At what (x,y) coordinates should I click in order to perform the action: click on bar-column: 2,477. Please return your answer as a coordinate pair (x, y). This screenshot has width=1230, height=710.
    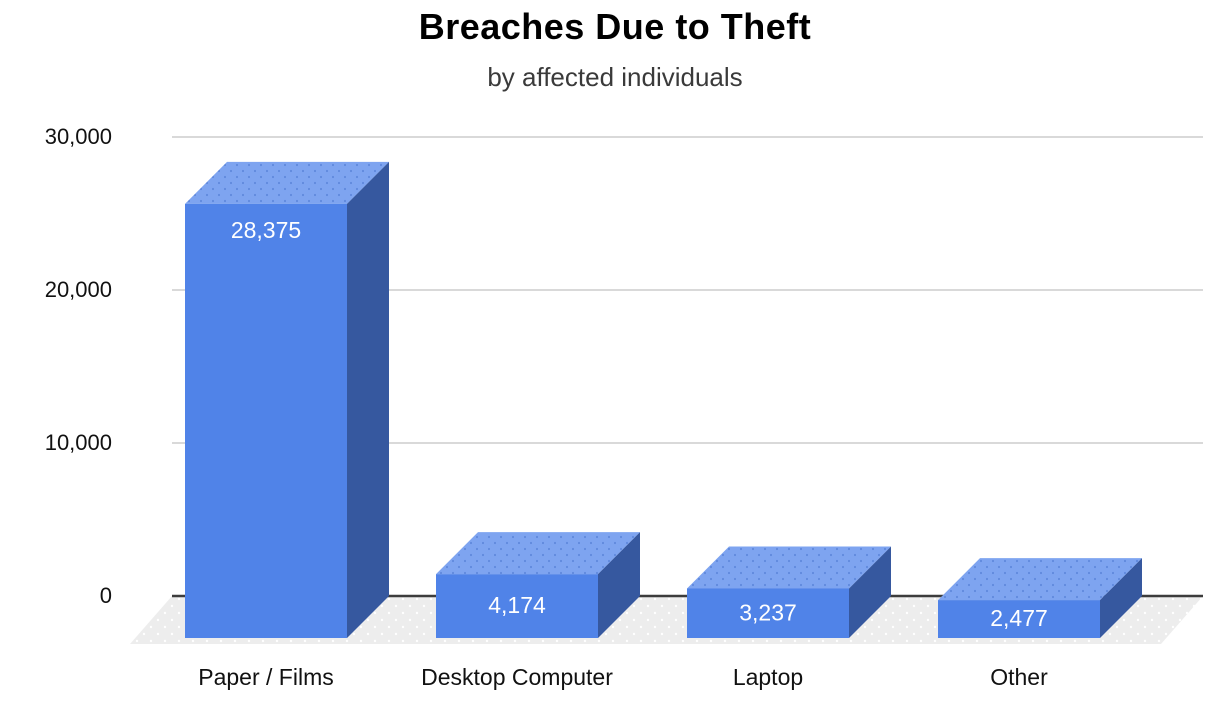
    Looking at the image, I should click on (1040, 598).